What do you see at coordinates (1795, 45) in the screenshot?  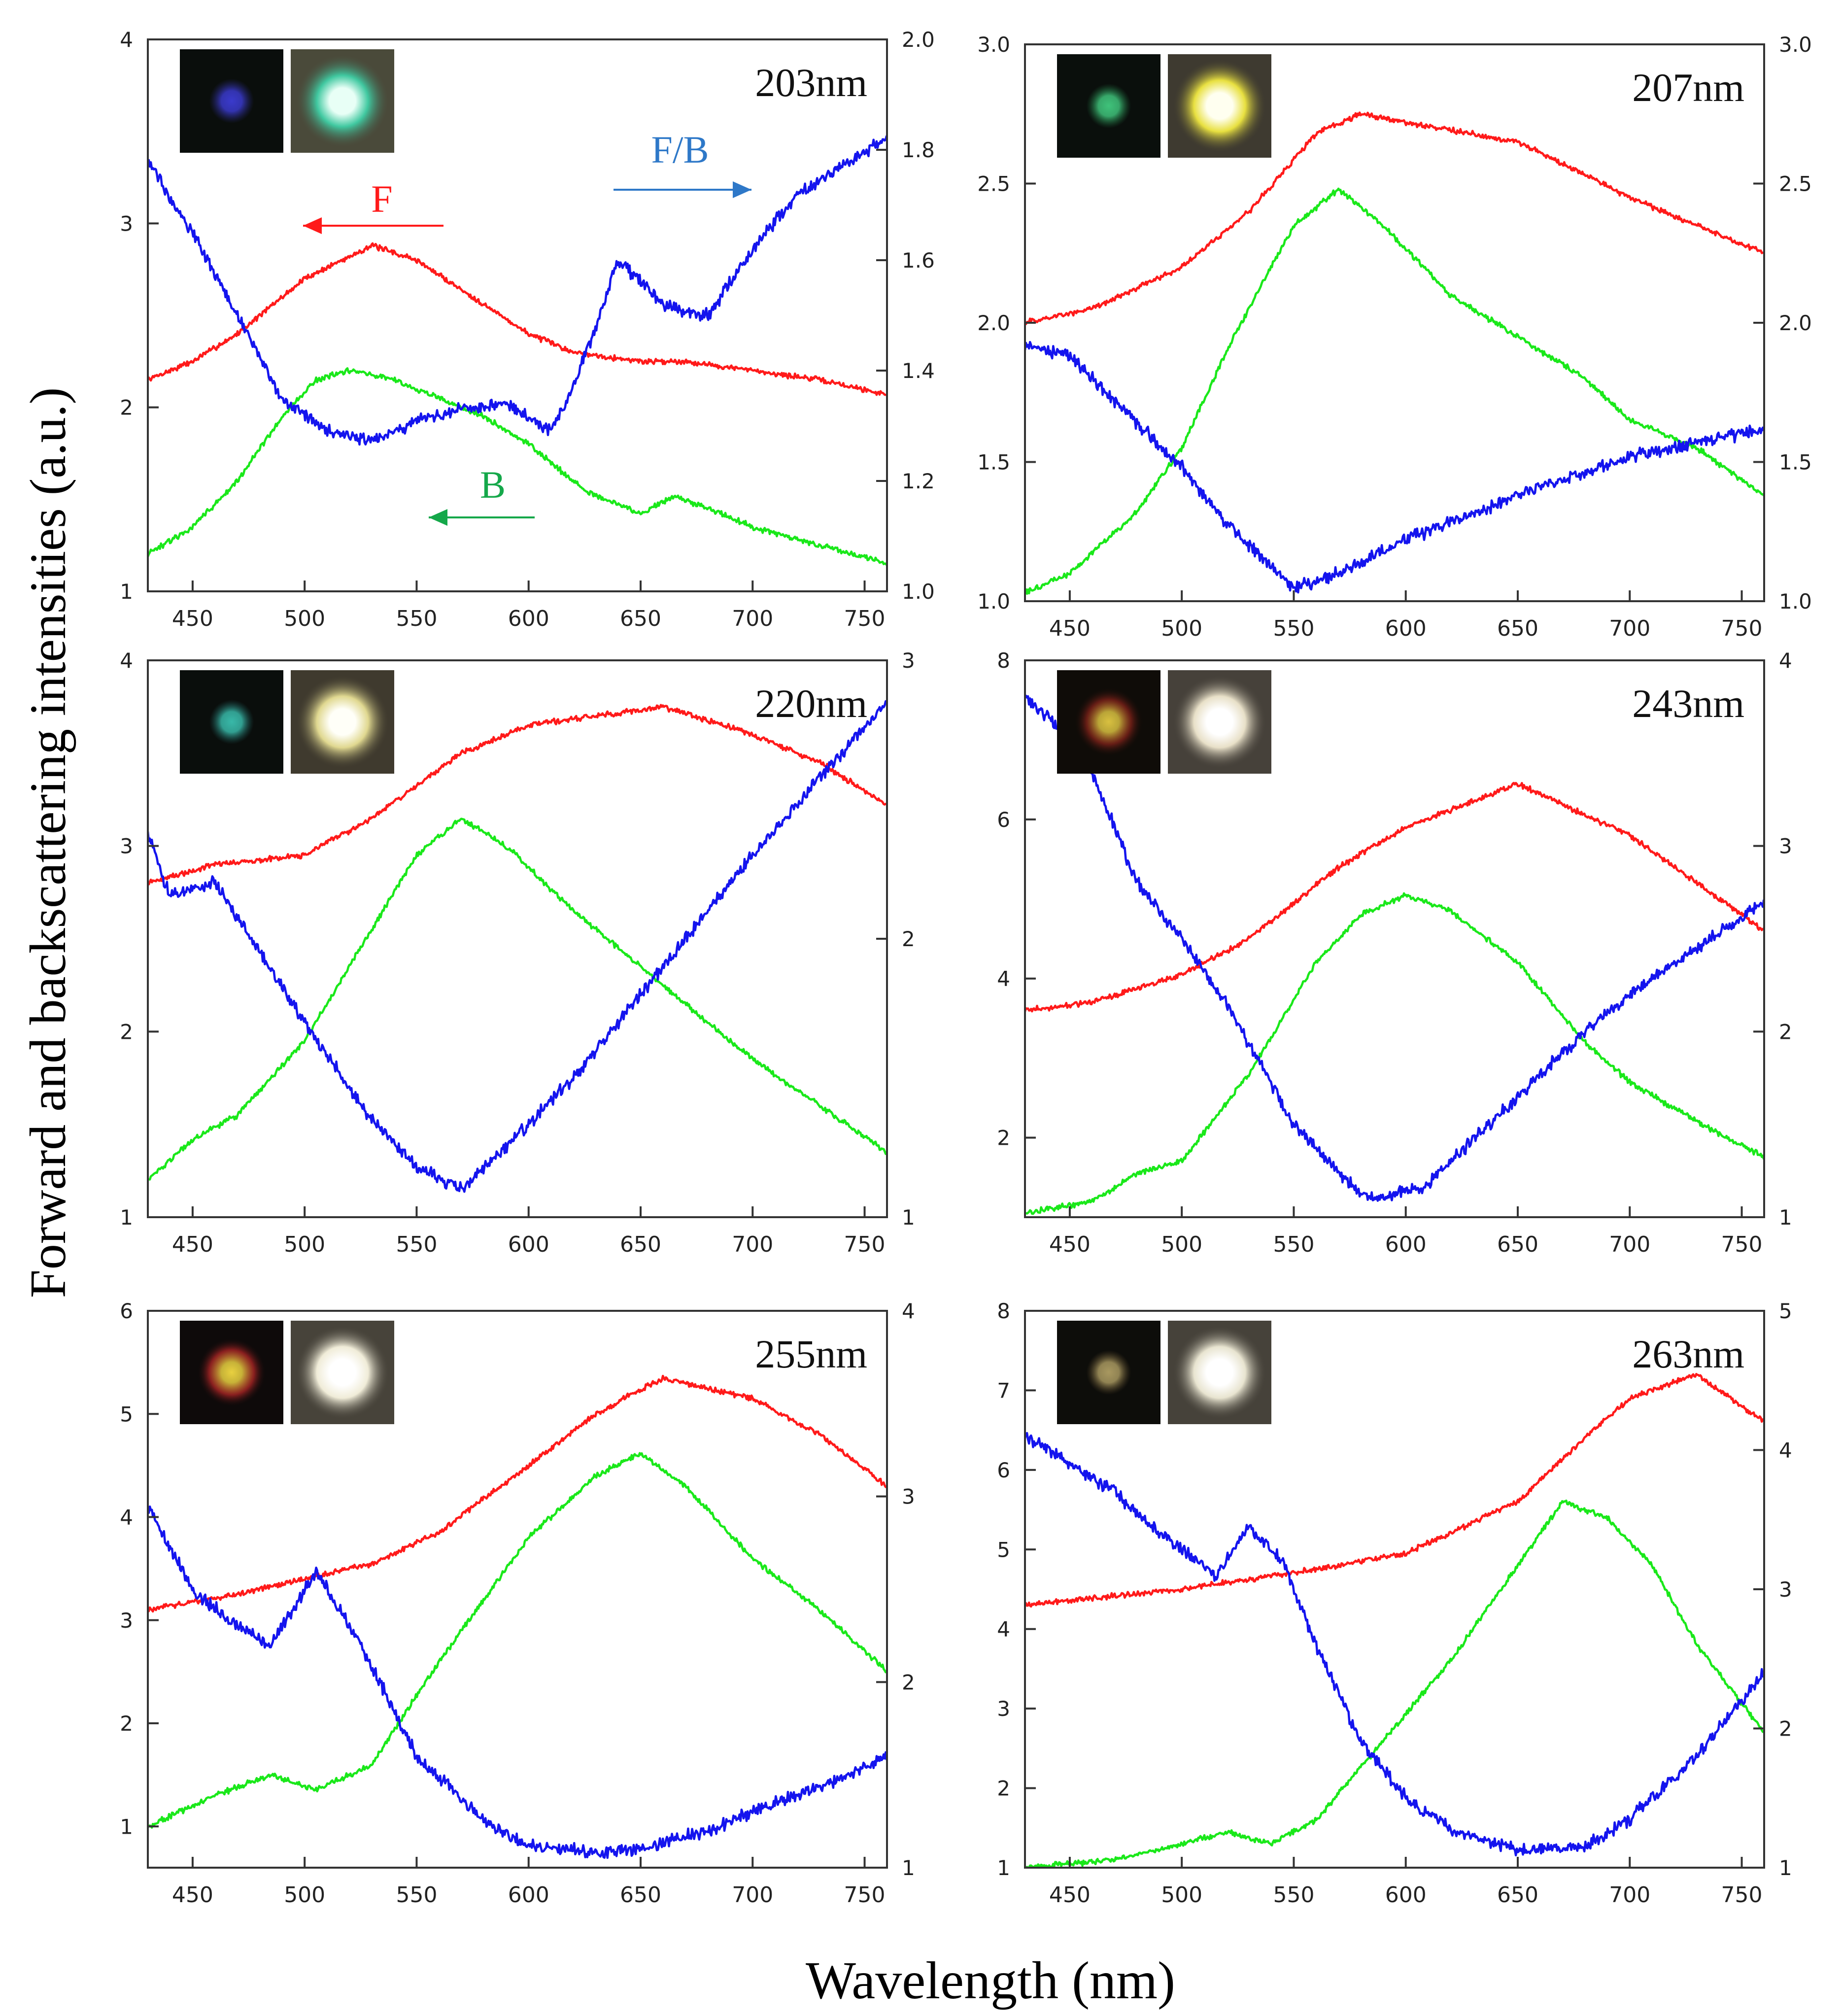 I see `y2-tick-label: 3.0` at bounding box center [1795, 45].